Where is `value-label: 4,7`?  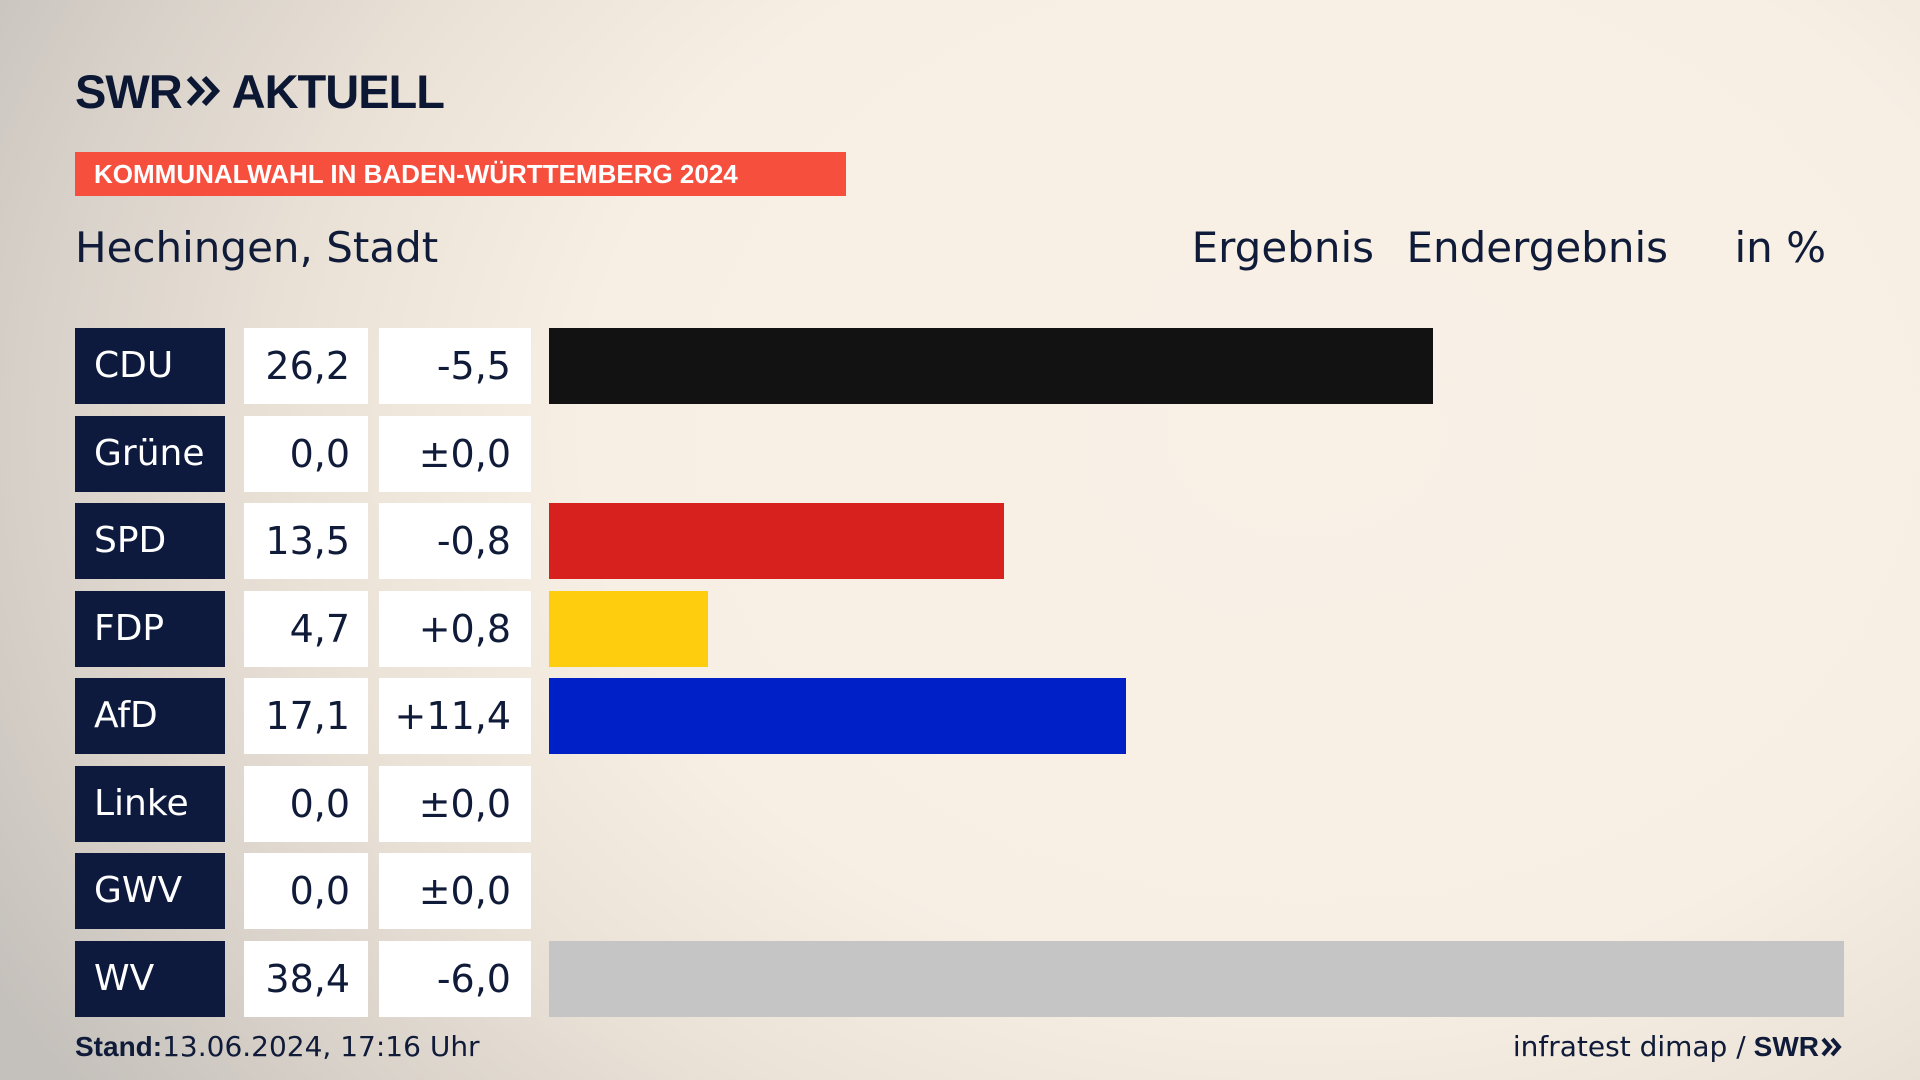
value-label: 4,7 is located at coordinates (306, 629).